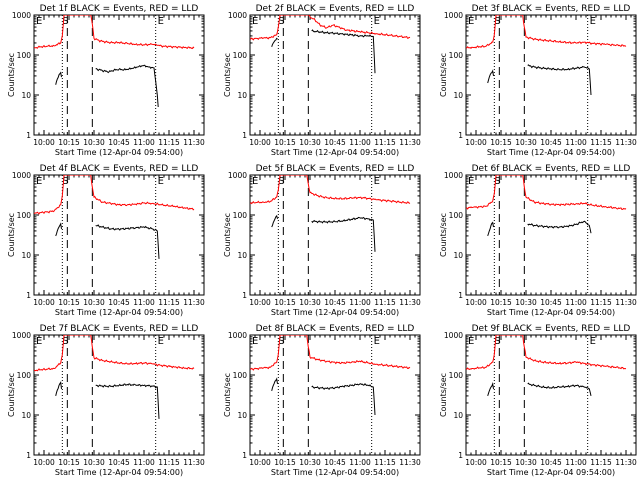 This screenshot has height=480, width=640. Describe the element at coordinates (551, 329) in the screenshot. I see `panel-title: Det 9f BLACK = Events, RED = LLD` at that location.